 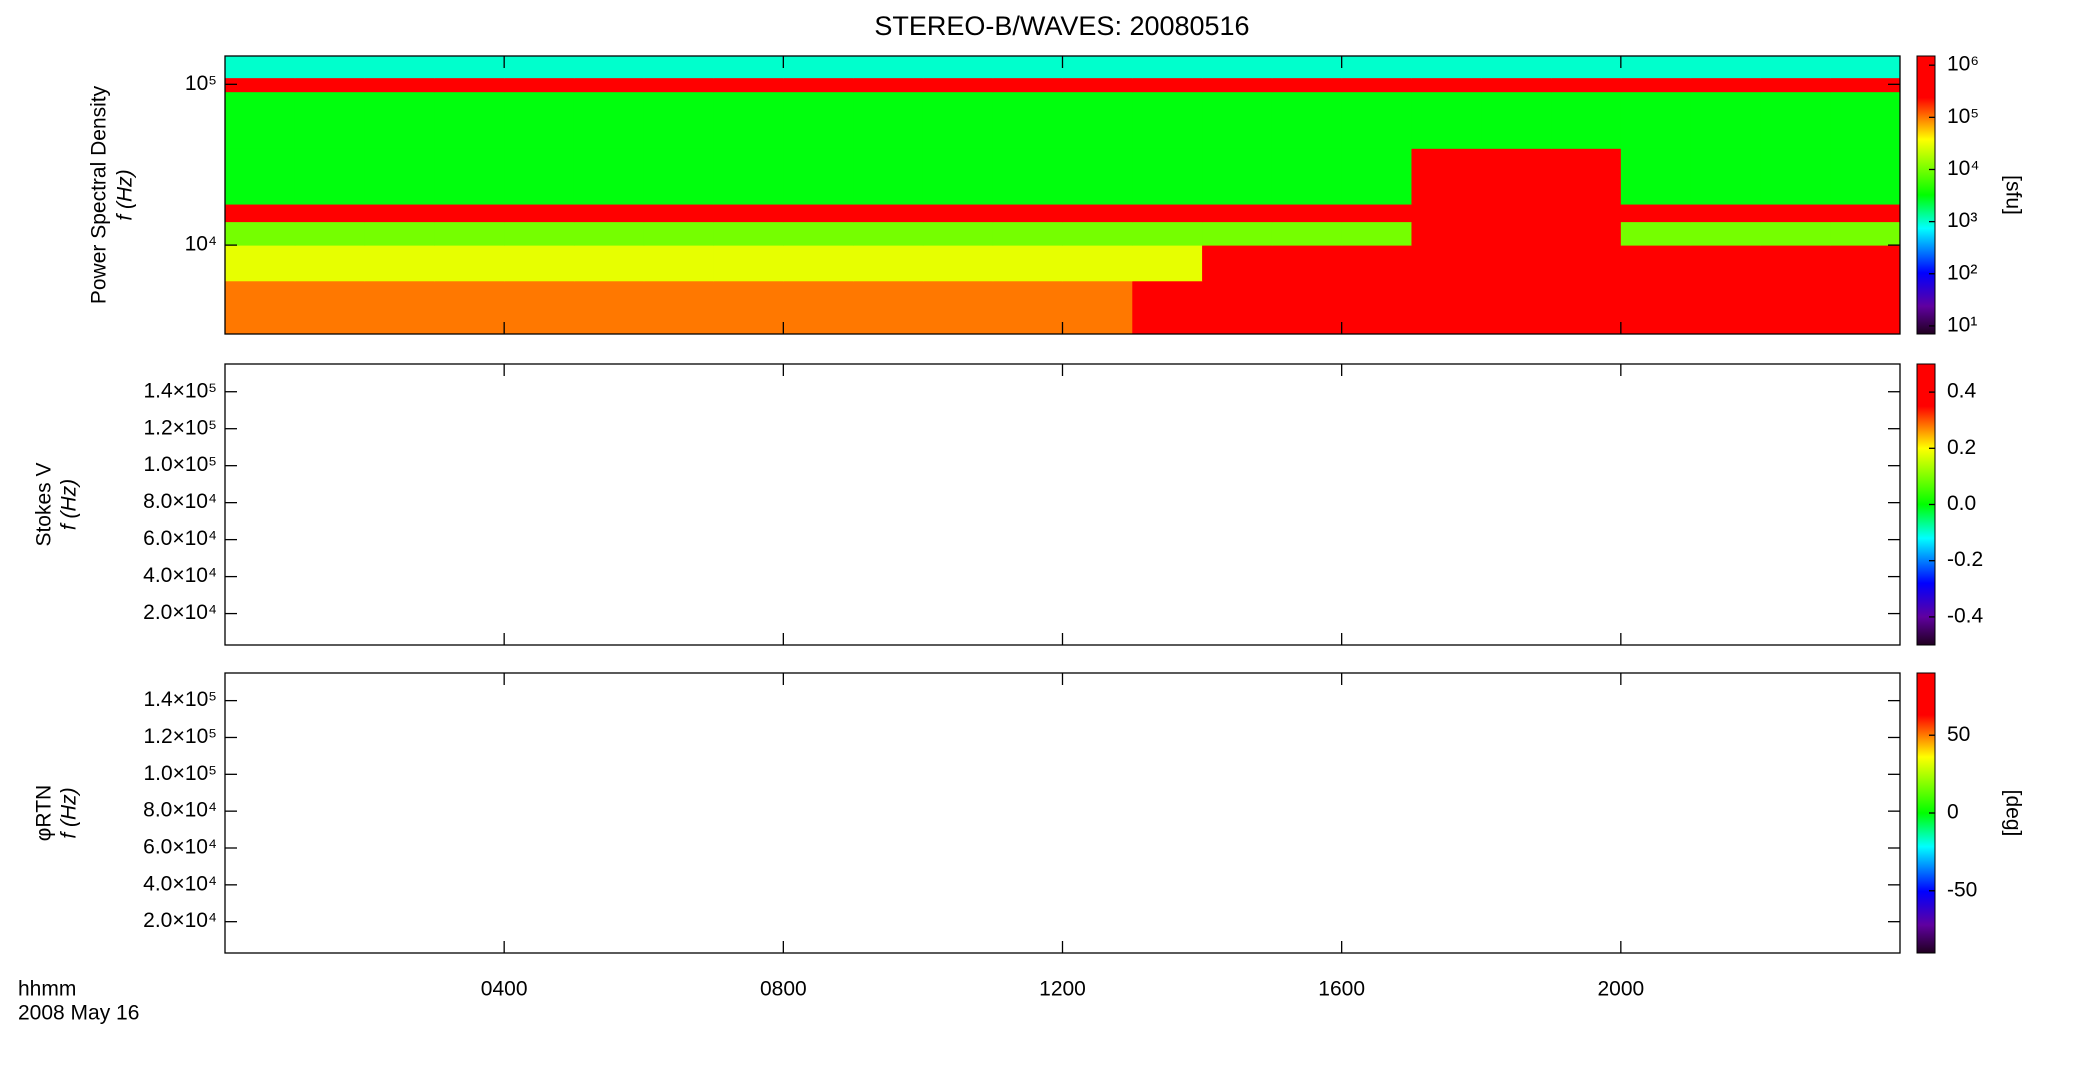 I want to click on y-axis-label: Stokes V, so click(x=44, y=504).